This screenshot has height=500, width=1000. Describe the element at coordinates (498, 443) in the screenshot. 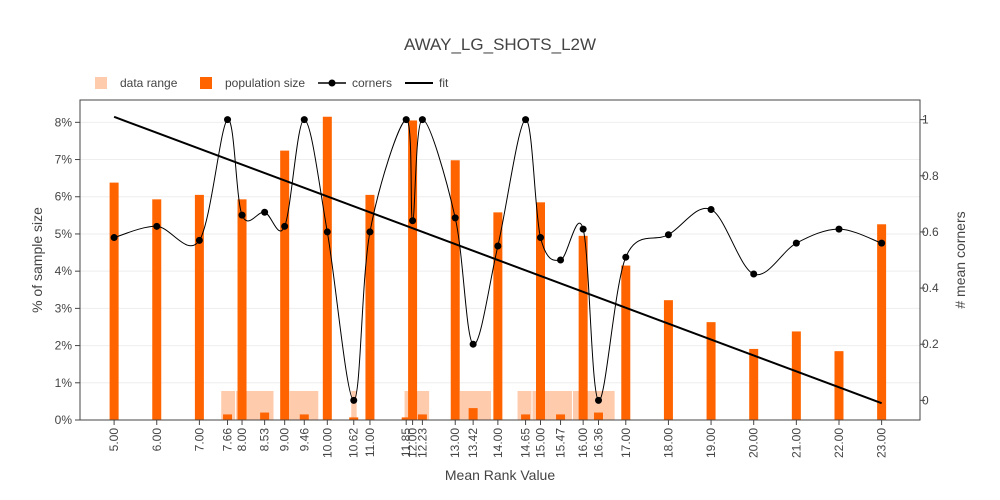

I see `x-tick-label: 14.00` at that location.